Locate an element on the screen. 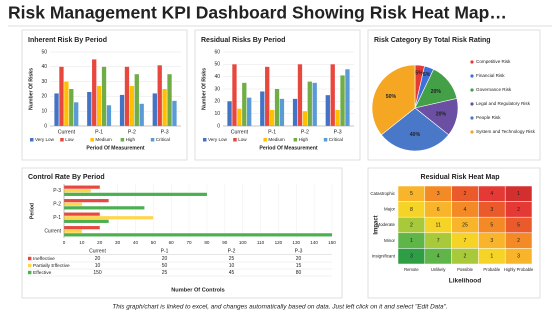 Image resolution: width=560 pixels, height=315 pixels. legend-label: Medium is located at coordinates (103, 139).